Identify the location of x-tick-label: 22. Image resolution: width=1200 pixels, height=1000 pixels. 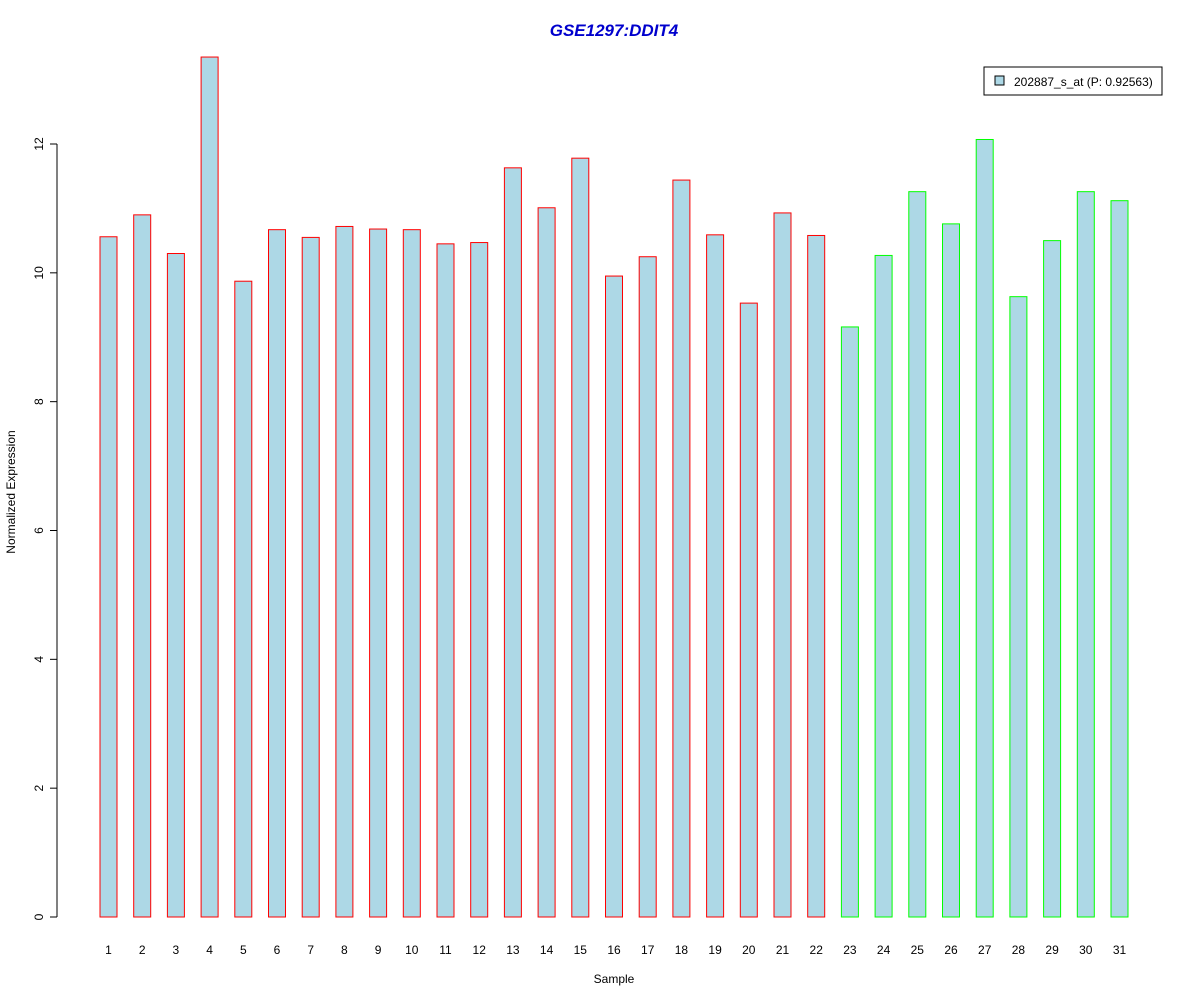
(817, 950).